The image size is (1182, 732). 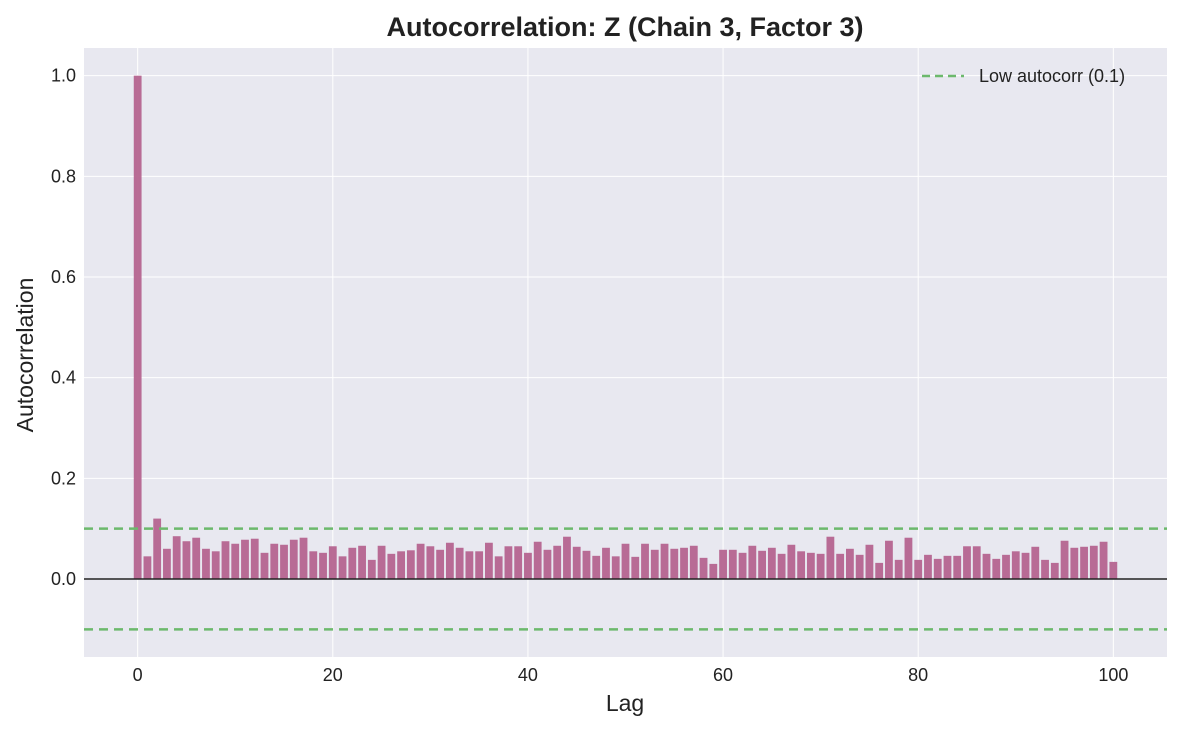 What do you see at coordinates (1052, 76) in the screenshot?
I see `legend-label: Low autocorr (0.1)` at bounding box center [1052, 76].